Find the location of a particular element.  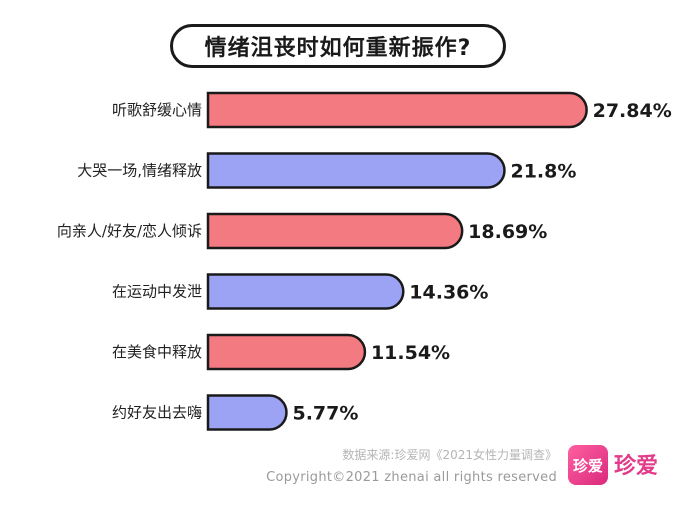

category-label: 向亲人/好友/恋人倾诉 is located at coordinates (129, 231).